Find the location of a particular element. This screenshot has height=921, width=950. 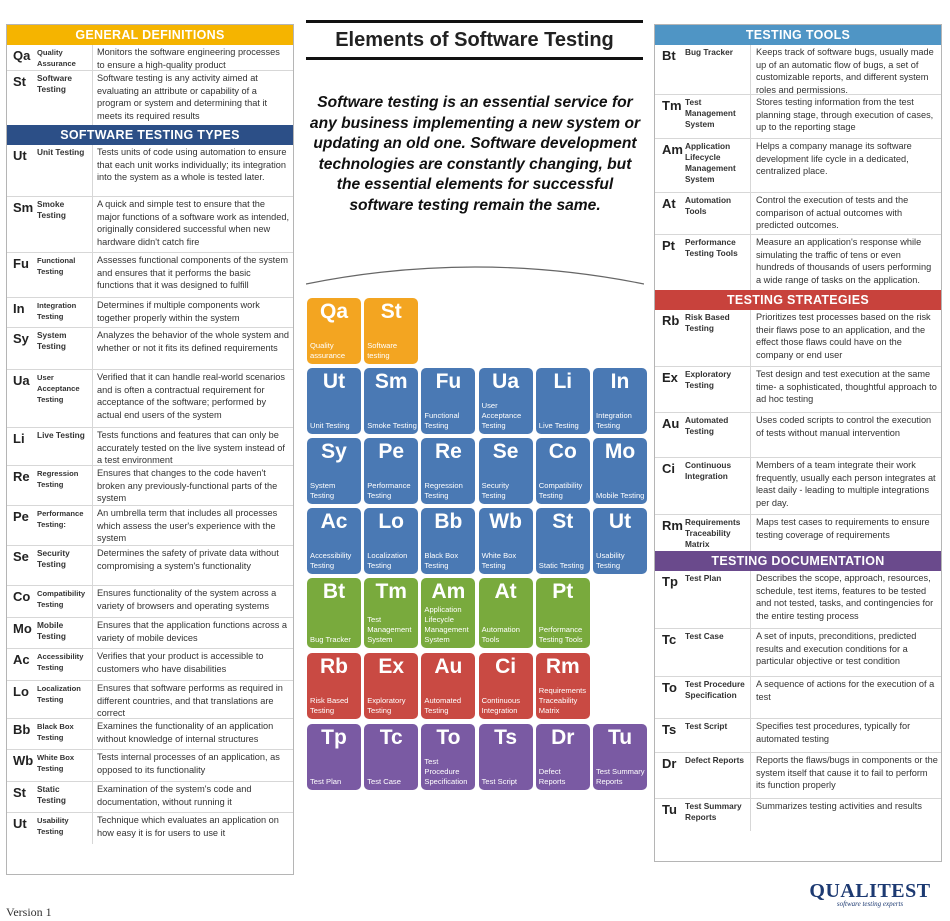

element-name: Software Testing is located at coordinates (65, 98).